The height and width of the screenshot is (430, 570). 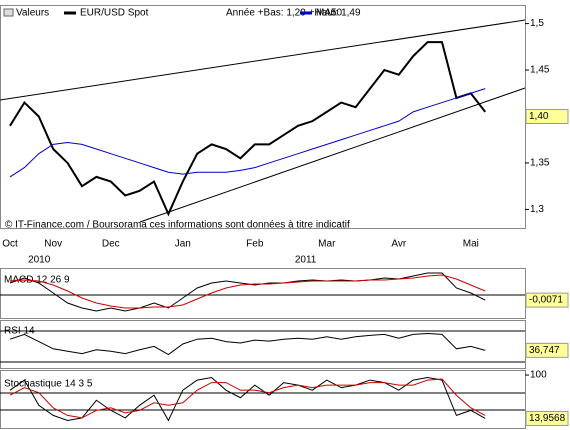 I want to click on y-tick-label: 1,35, so click(x=540, y=163).